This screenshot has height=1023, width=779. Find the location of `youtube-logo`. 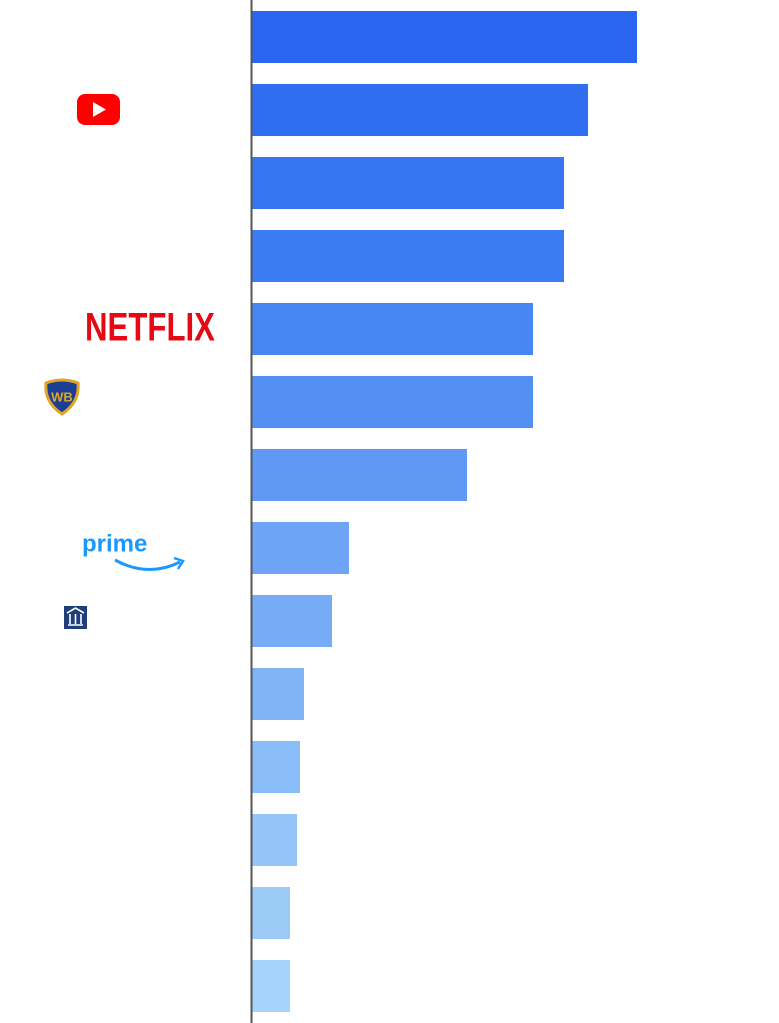

youtube-logo is located at coordinates (98, 109).